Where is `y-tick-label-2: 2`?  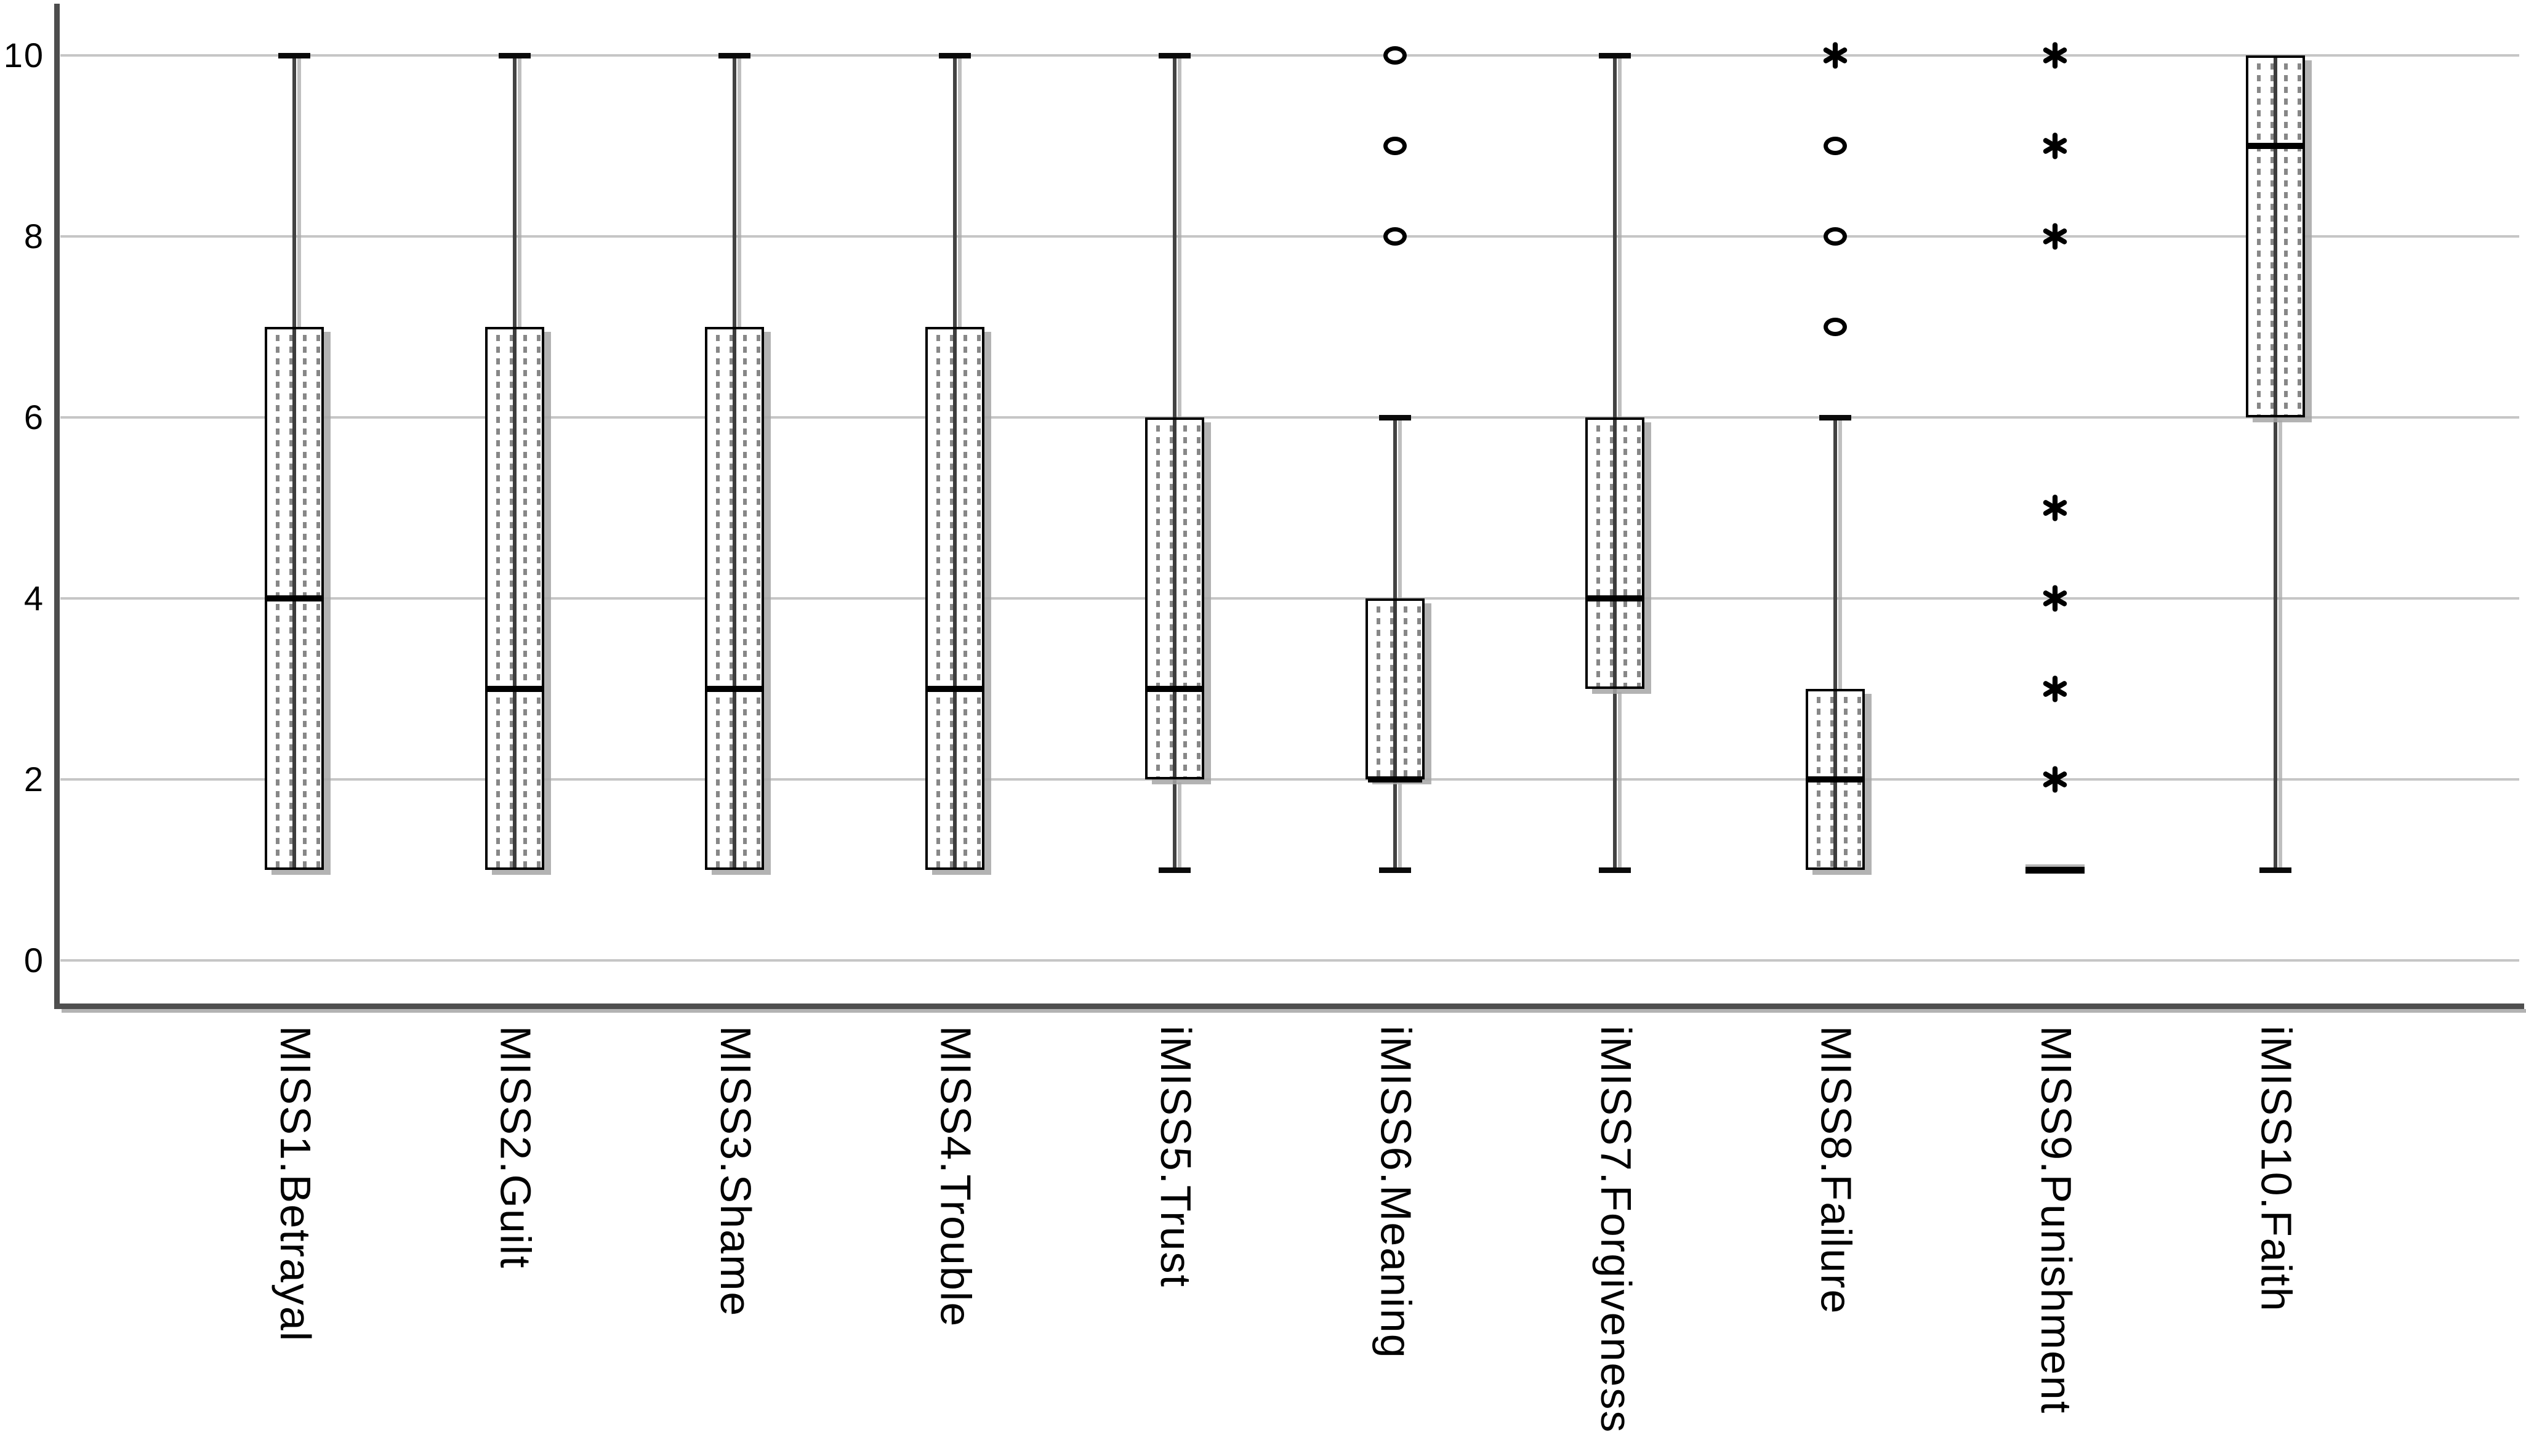 y-tick-label-2: 2 is located at coordinates (33, 779).